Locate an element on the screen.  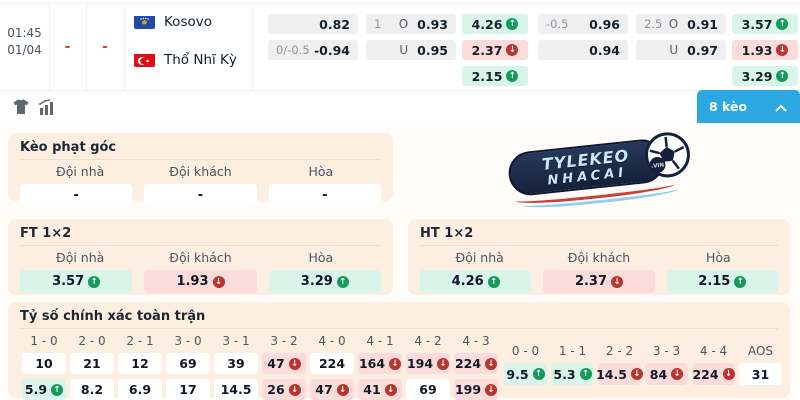
draw-column-header: Hòa is located at coordinates (718, 257).